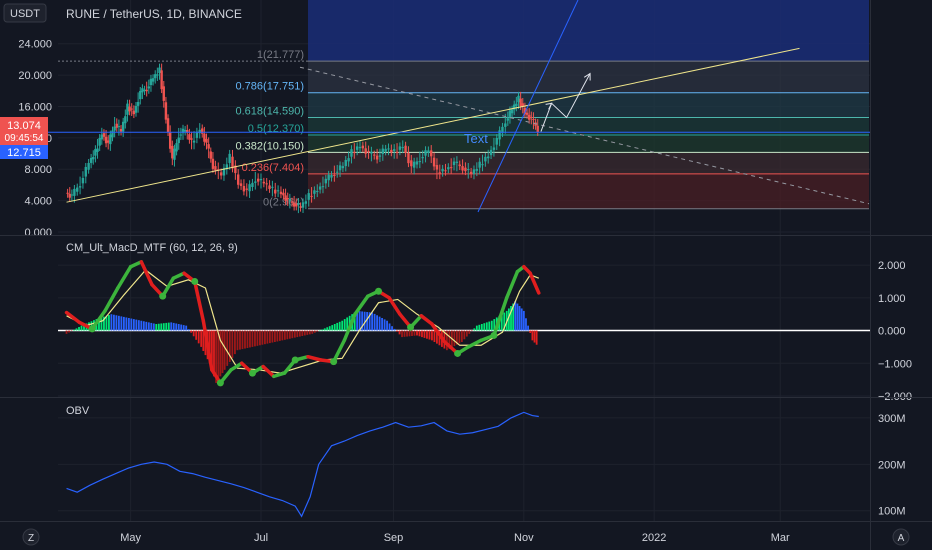 The image size is (932, 550). Describe the element at coordinates (587, 76) in the screenshot. I see `arrow-head` at that location.